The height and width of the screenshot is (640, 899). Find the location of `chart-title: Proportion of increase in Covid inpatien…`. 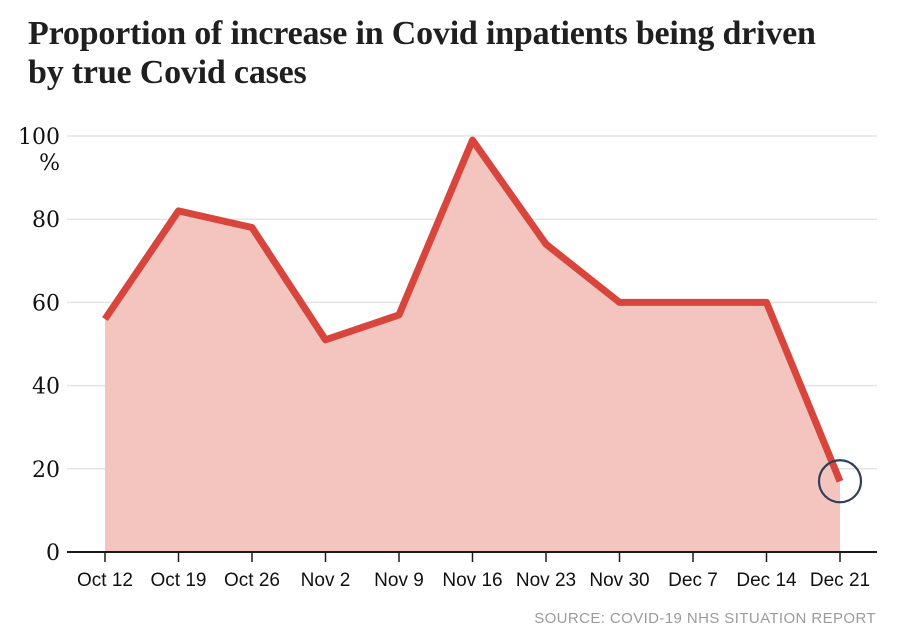

chart-title: Proportion of increase in Covid inpatien… is located at coordinates (422, 53).